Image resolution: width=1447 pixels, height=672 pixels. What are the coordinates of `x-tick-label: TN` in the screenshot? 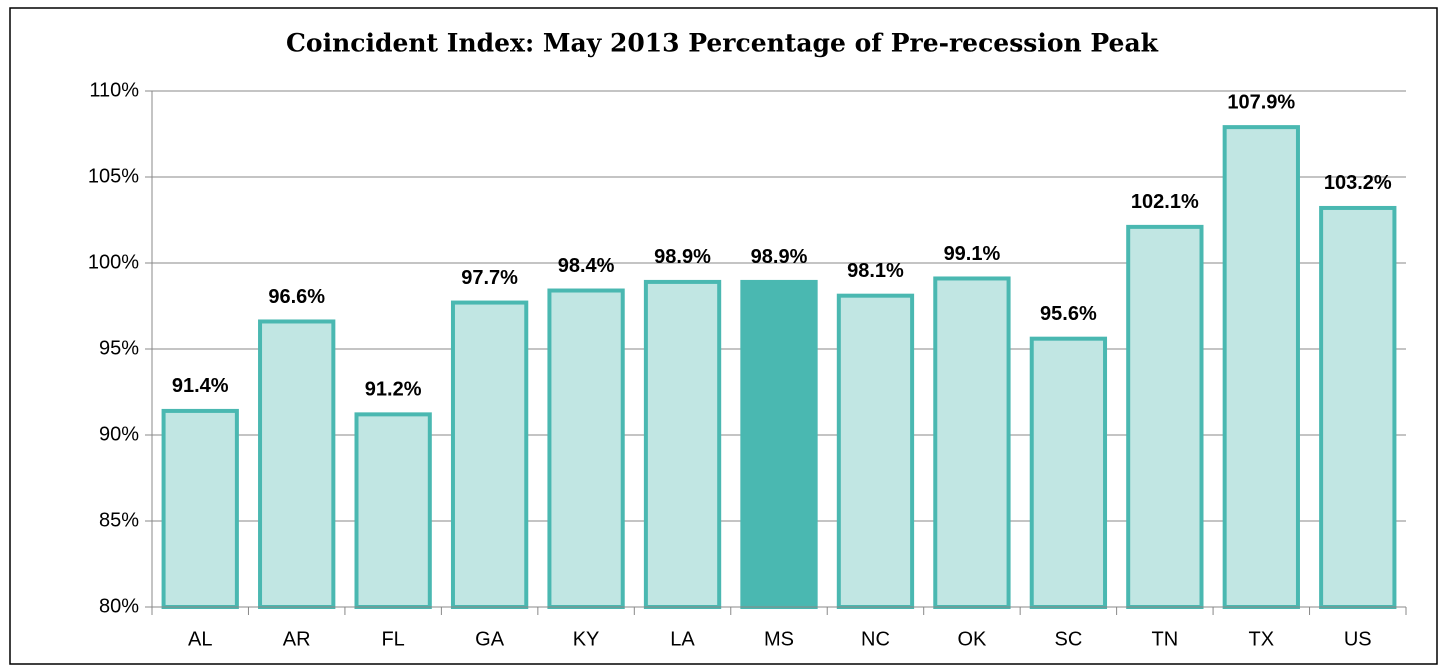 It's located at (1165, 639).